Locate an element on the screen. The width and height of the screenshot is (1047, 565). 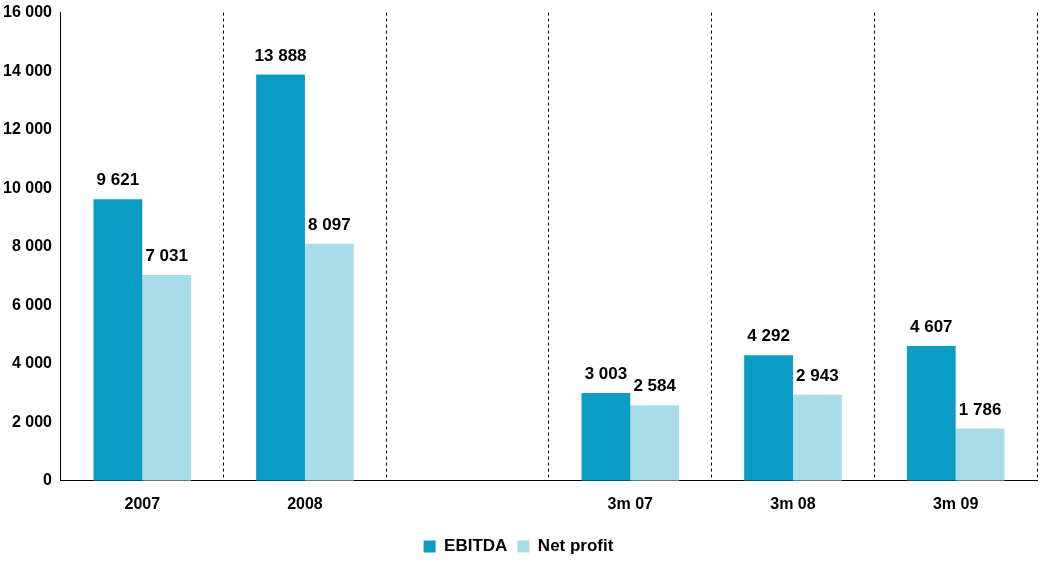
y-tick-label: 4 000 is located at coordinates (32, 363).